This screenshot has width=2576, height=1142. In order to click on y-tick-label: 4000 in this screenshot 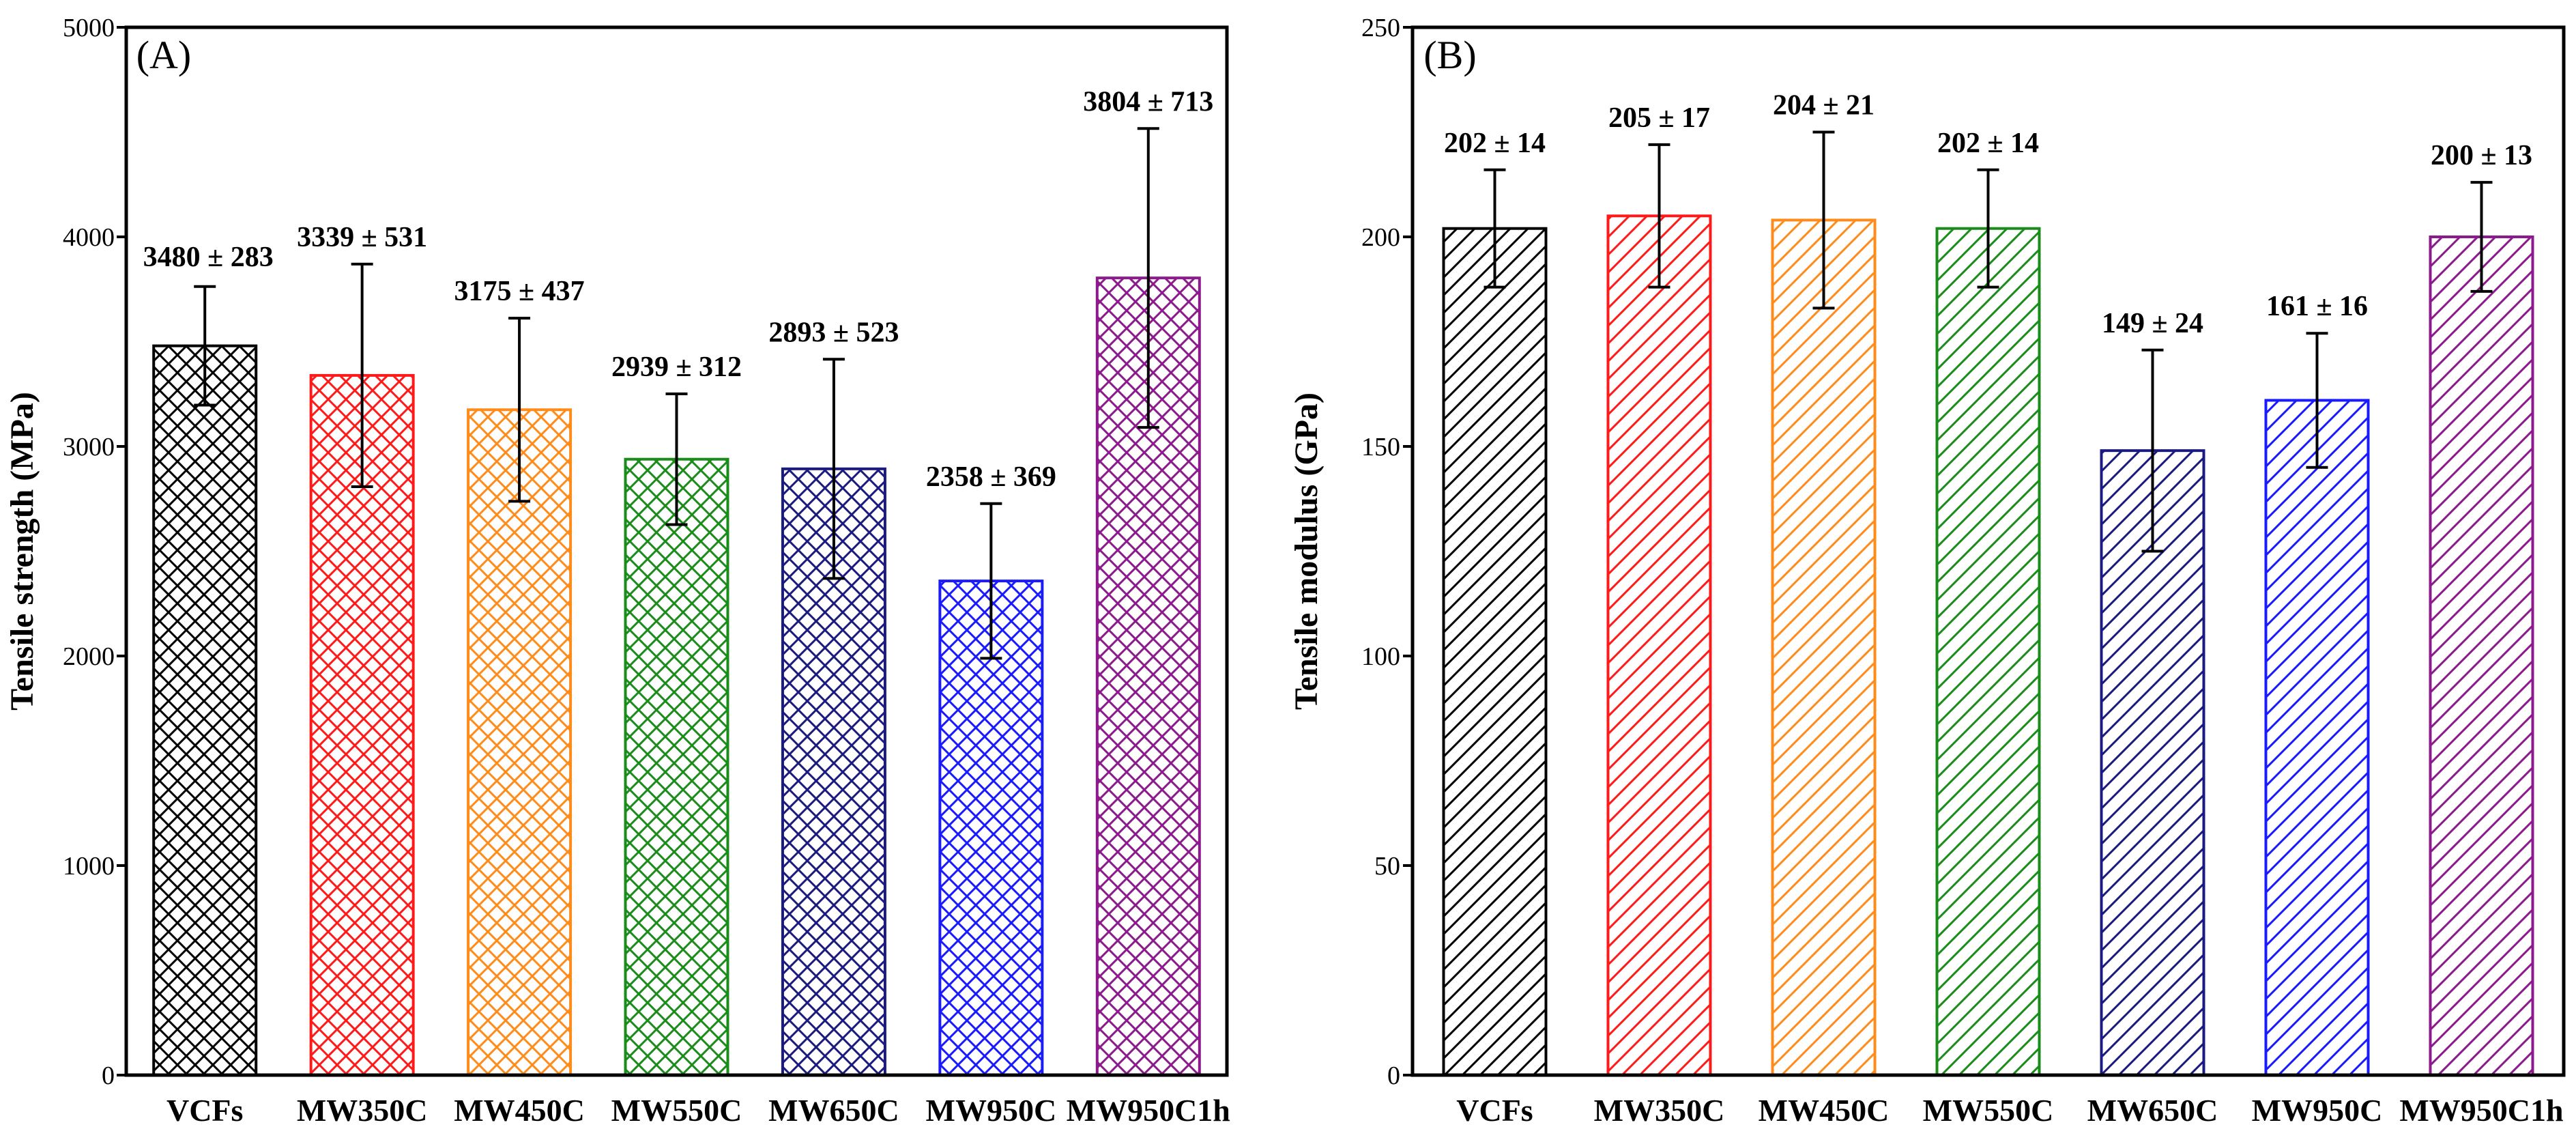, I will do `click(89, 237)`.